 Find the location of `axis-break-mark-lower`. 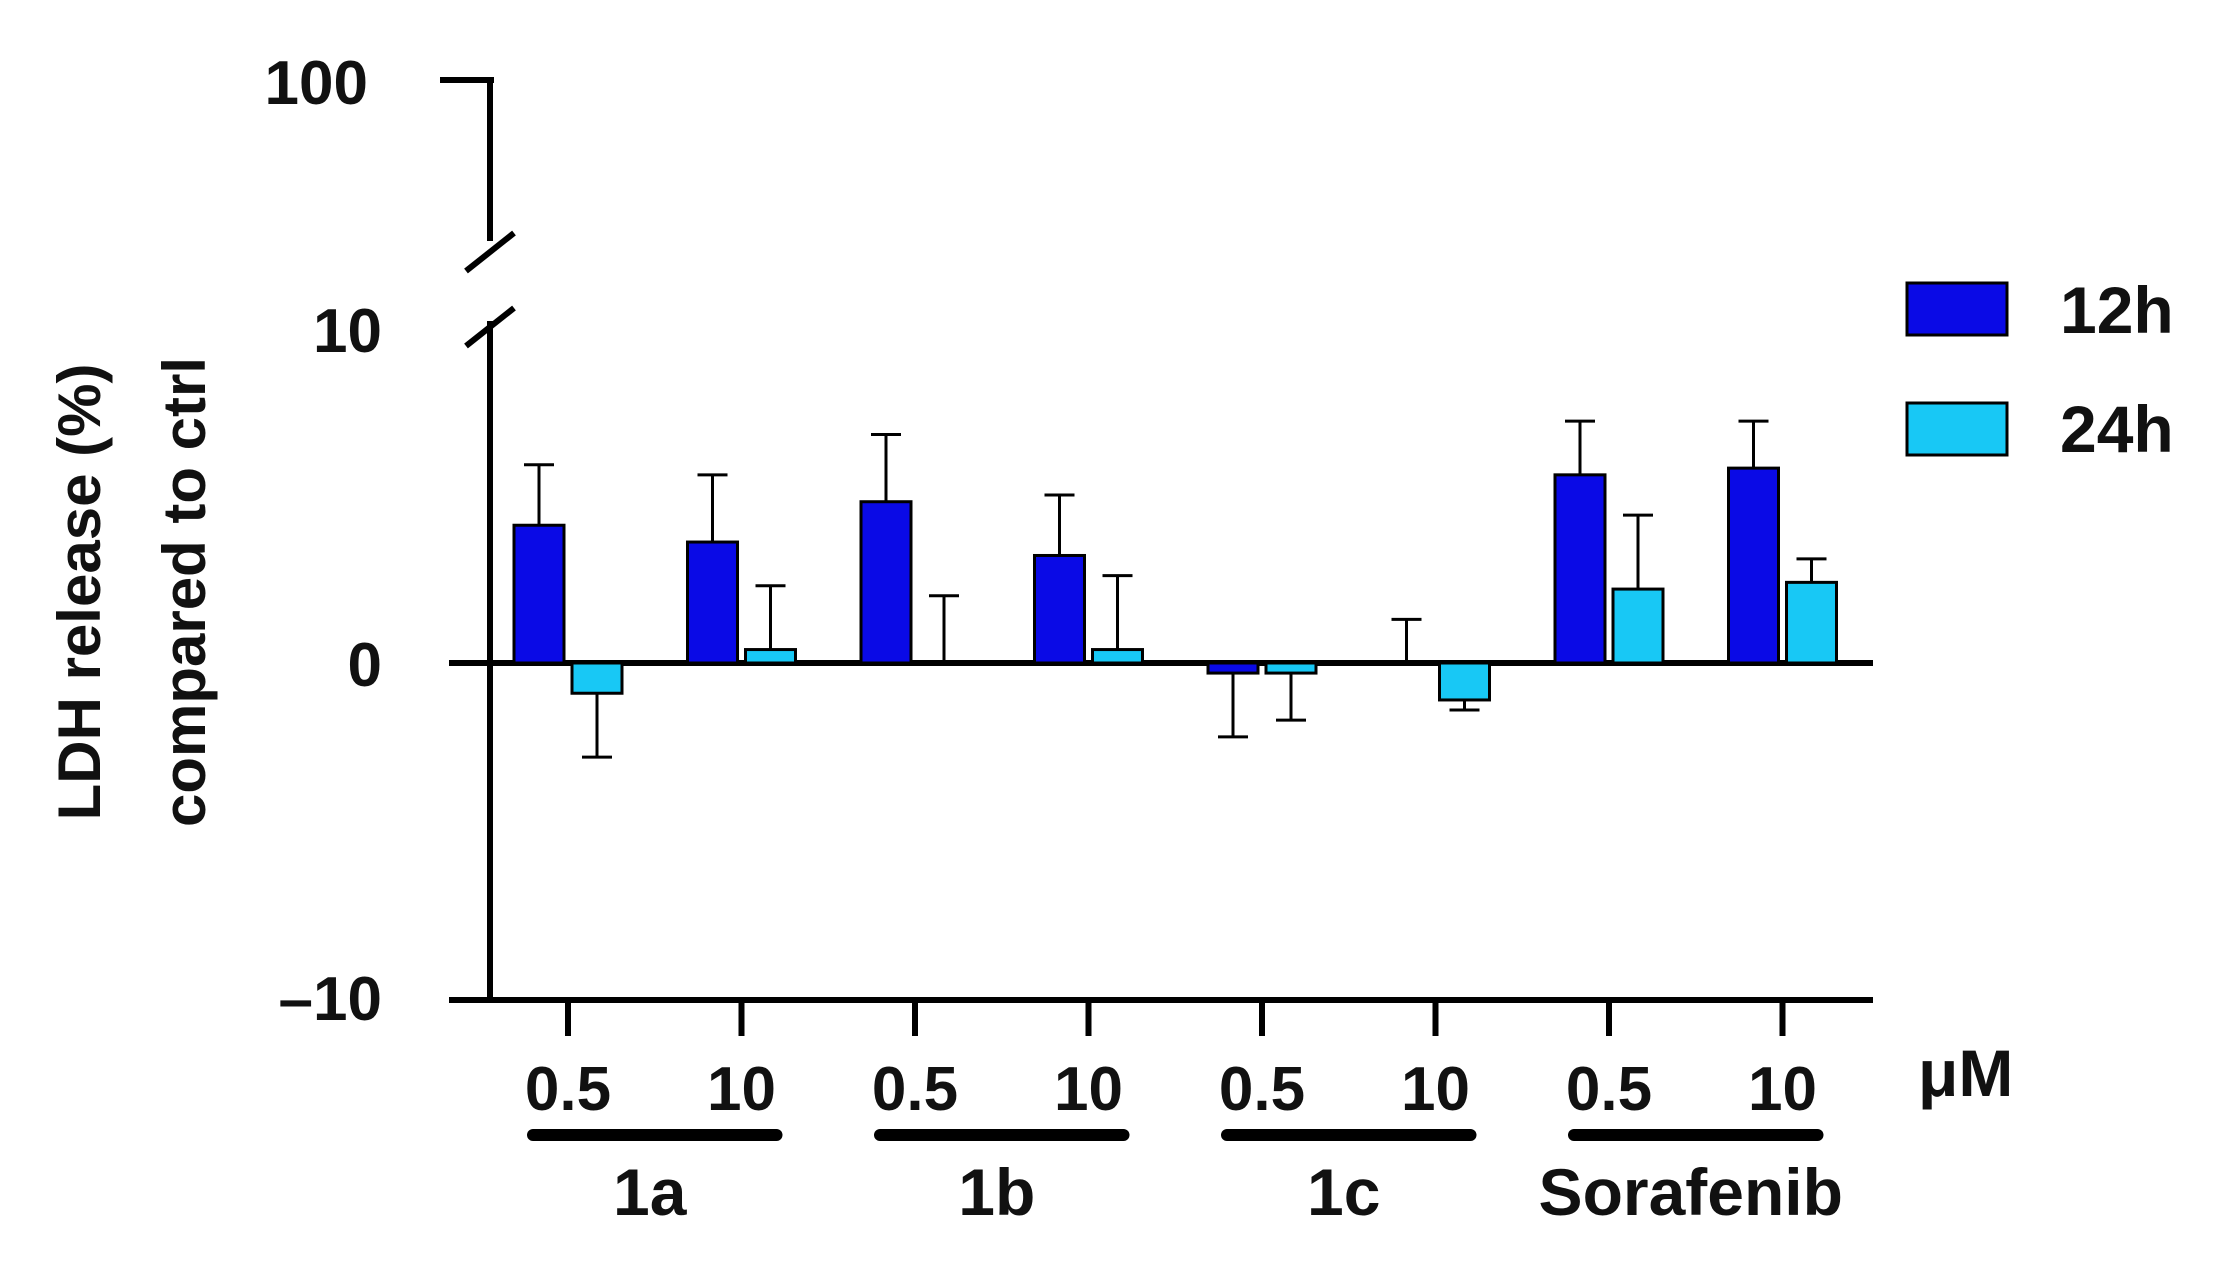

axis-break-mark-lower is located at coordinates (490, 327).